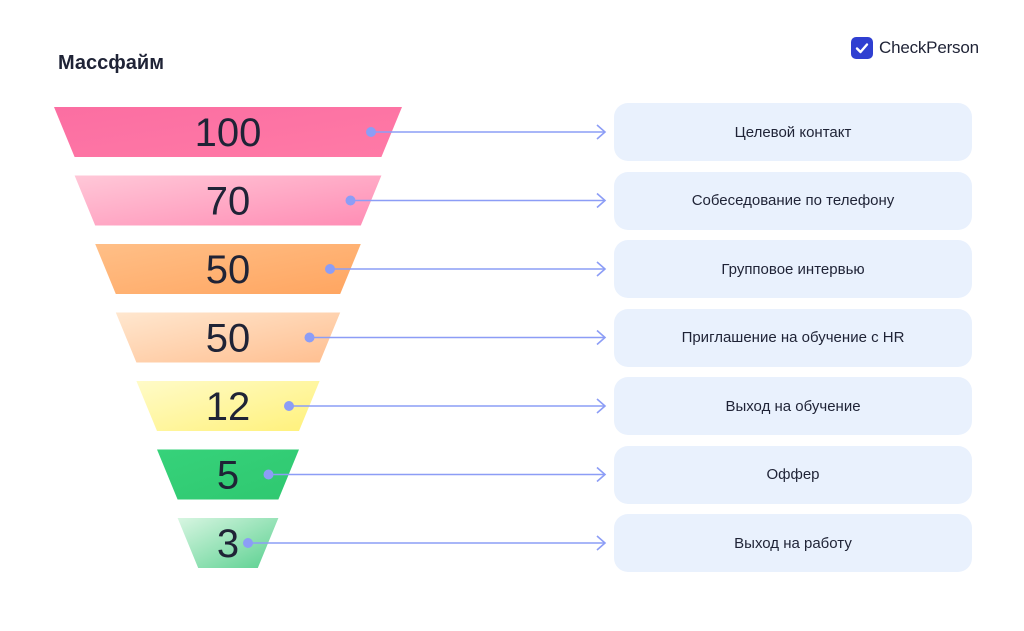 This screenshot has width=1024, height=631. I want to click on chart-title: Массфайм, so click(111, 63).